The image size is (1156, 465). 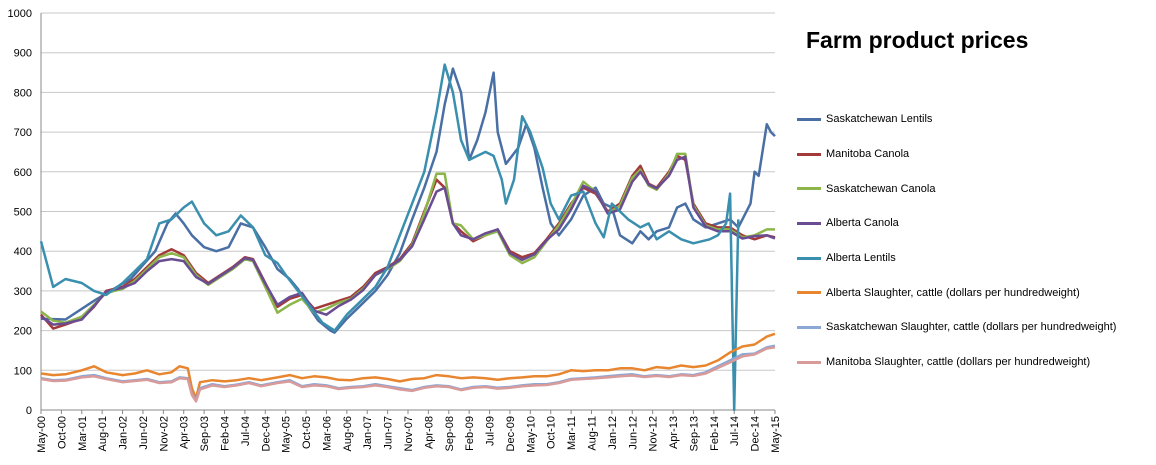 What do you see at coordinates (593, 433) in the screenshot?
I see `x-tick-label: Aug-11` at bounding box center [593, 433].